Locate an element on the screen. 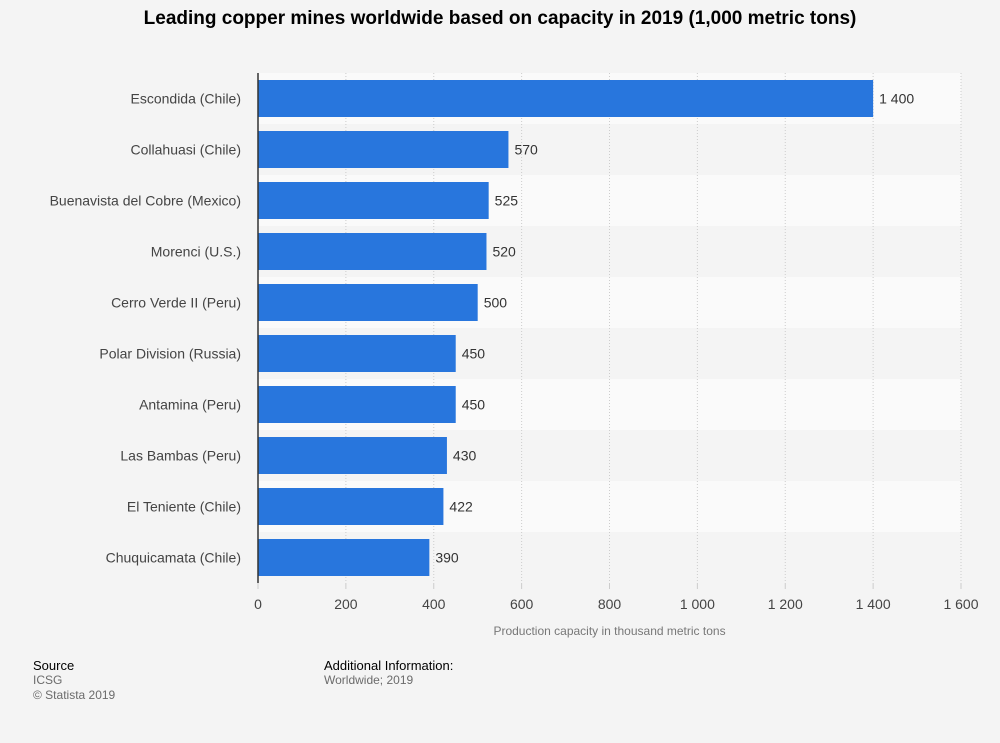 This screenshot has height=743, width=1000. x-tick-label: 1 400 is located at coordinates (873, 604).